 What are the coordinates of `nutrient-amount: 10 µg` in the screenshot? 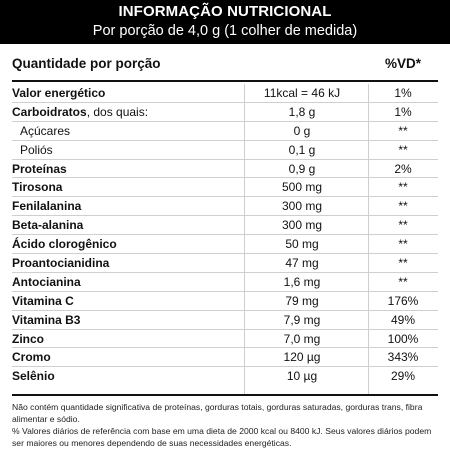 It's located at (302, 376).